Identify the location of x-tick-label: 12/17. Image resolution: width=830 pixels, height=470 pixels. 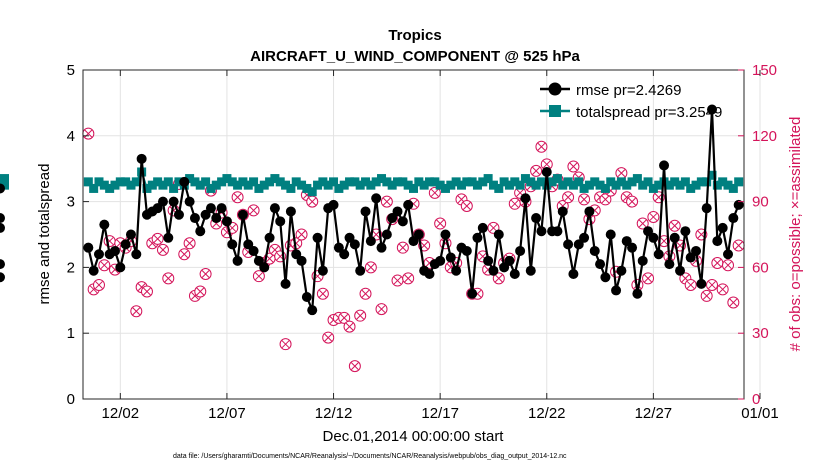
(440, 413).